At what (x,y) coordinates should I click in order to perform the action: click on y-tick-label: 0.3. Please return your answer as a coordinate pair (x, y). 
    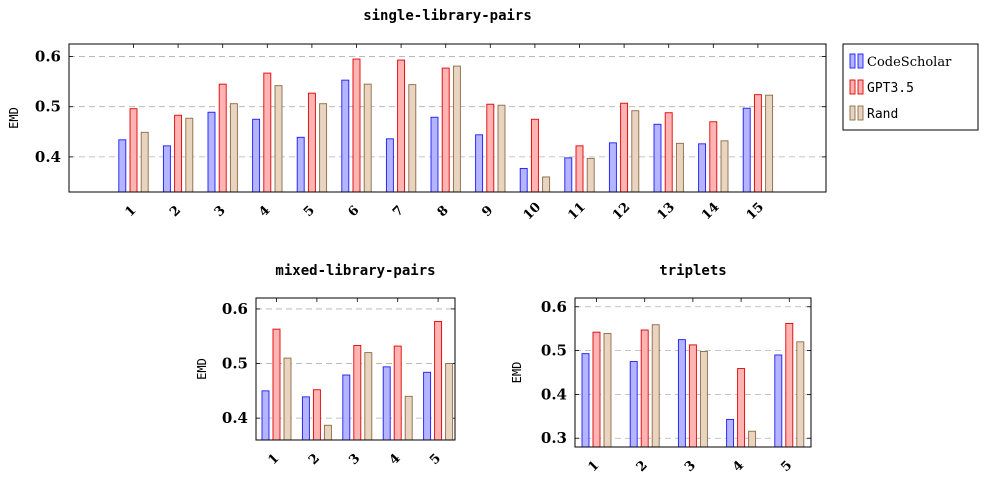
    Looking at the image, I should click on (554, 438).